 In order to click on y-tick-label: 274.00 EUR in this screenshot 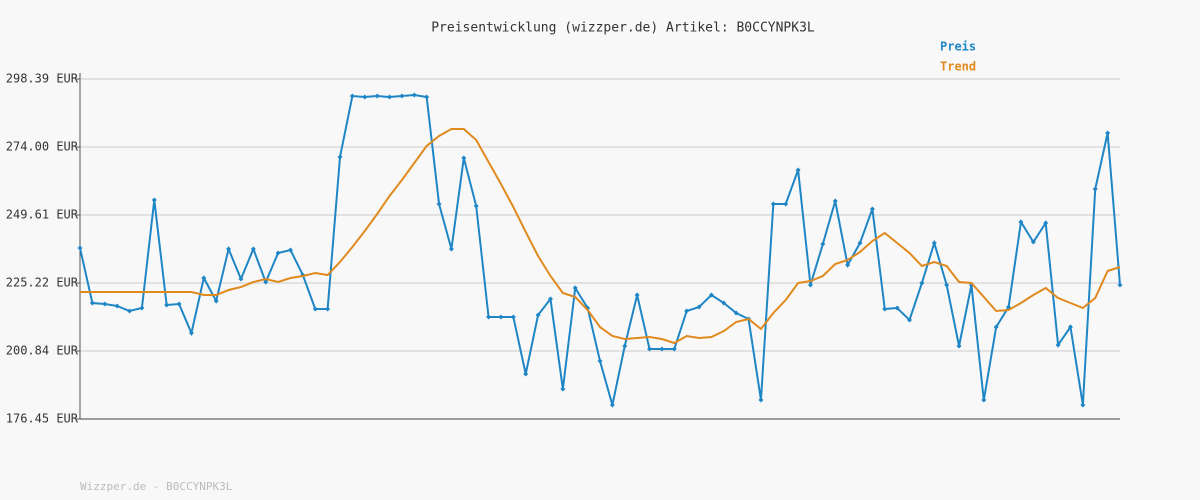, I will do `click(42, 147)`.